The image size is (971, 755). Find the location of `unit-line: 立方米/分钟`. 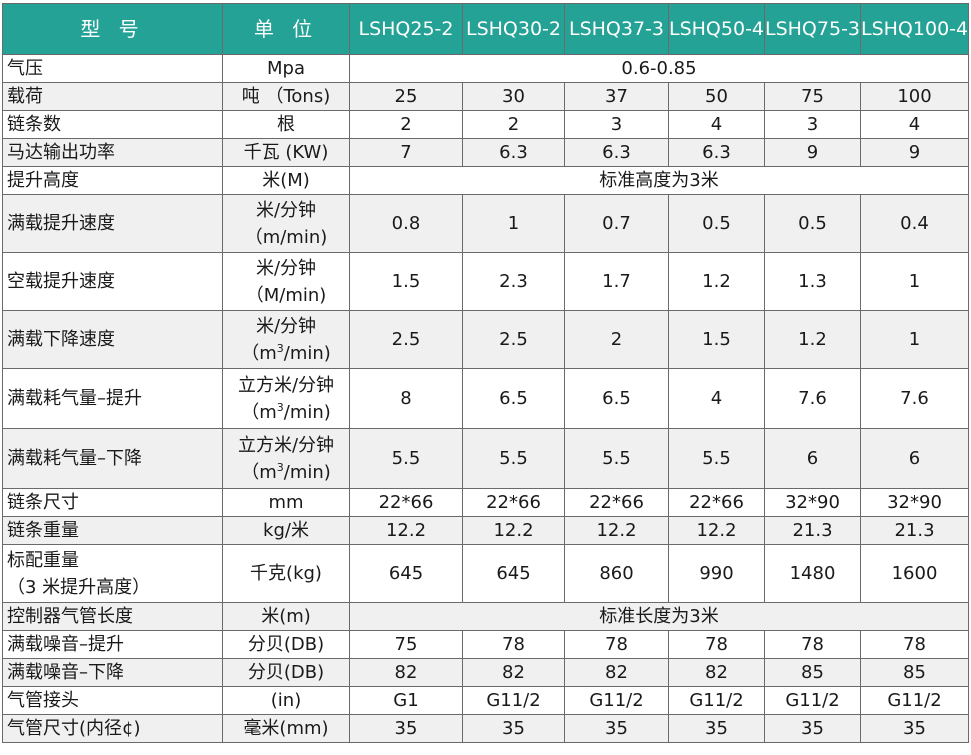

unit-line: 立方米/分钟 is located at coordinates (286, 445).